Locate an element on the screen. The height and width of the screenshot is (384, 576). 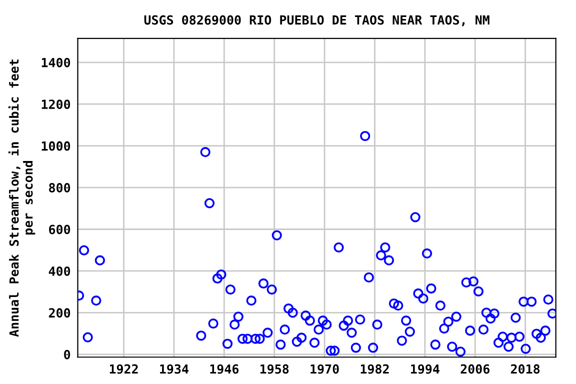
chart-title: USGS 08269000 RIO PUEBLO DE TAOS NEAR TAOS, NM is located at coordinates (317, 20).